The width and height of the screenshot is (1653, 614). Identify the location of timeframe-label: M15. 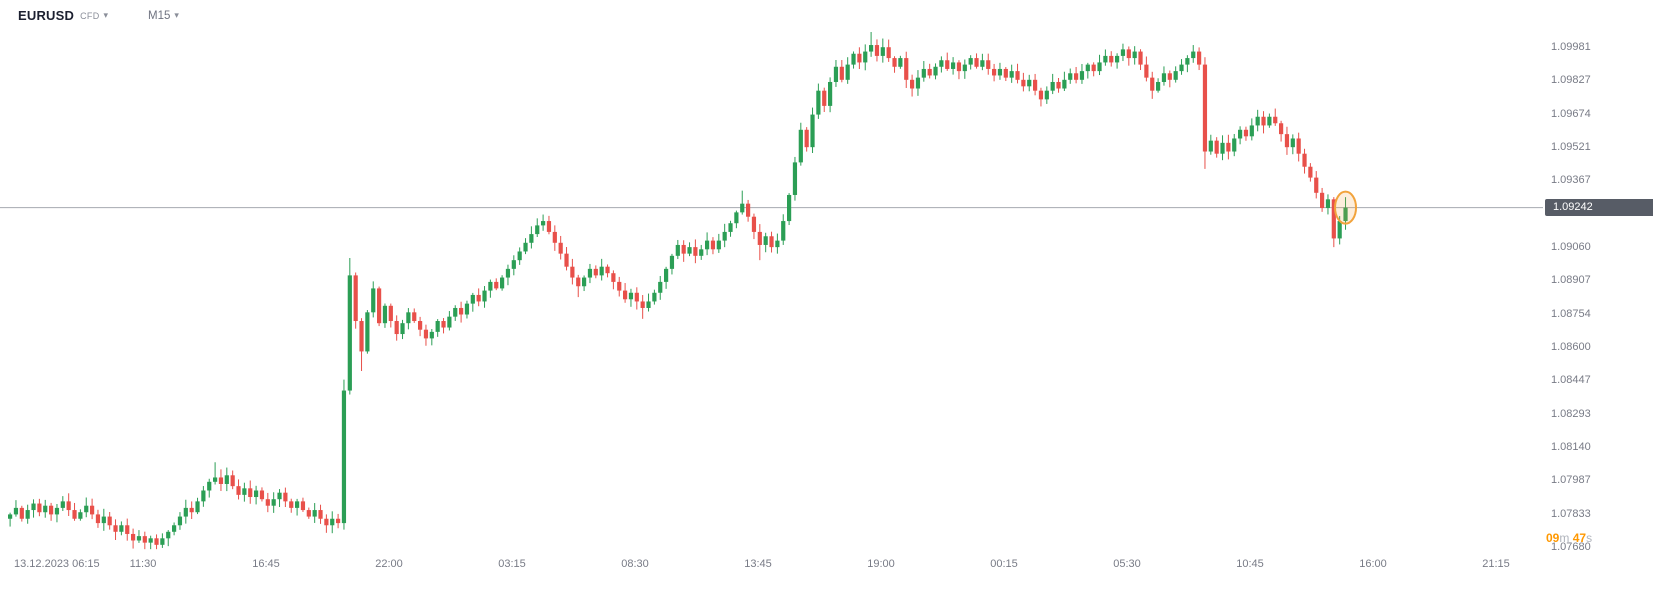
(159, 15).